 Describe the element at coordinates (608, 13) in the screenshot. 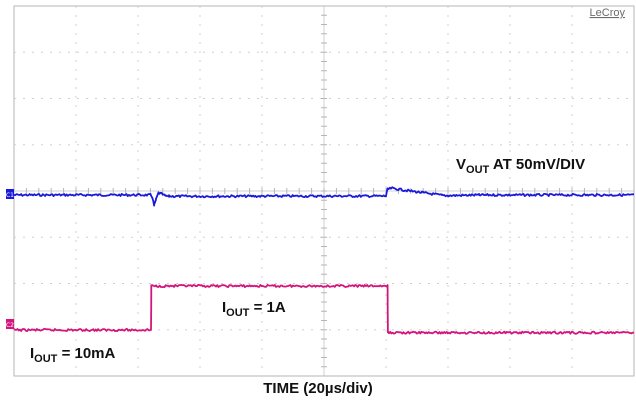

I see `brand-label: LeCroy` at that location.